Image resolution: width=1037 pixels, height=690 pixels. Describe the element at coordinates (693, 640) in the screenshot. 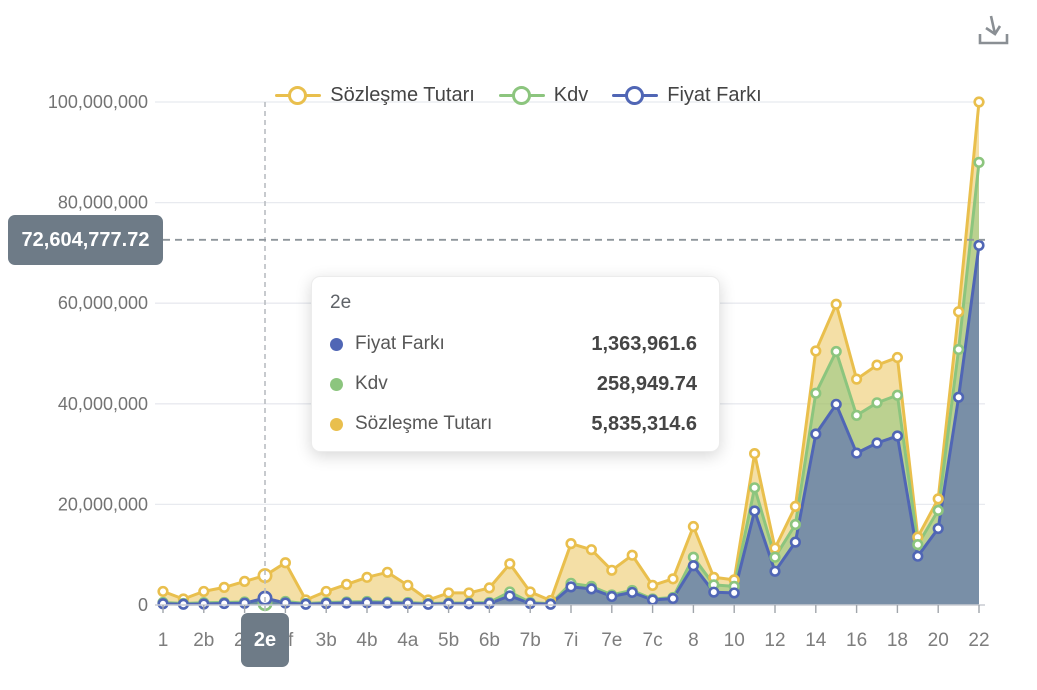

I see `svg-text: 8` at that location.